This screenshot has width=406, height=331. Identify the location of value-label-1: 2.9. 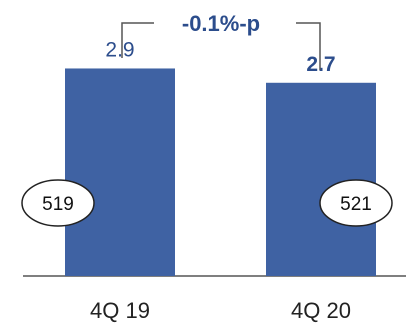
(119, 49).